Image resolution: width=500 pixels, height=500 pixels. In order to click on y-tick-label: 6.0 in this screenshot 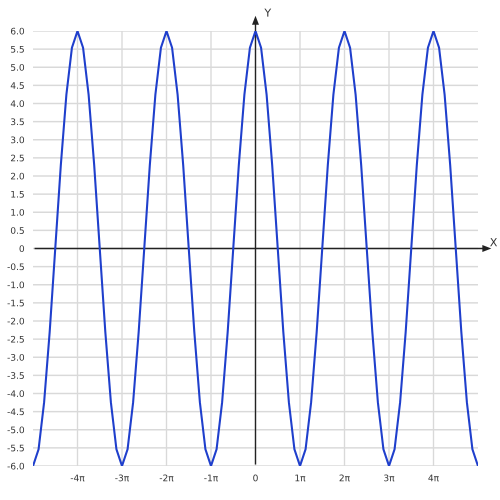, I will do `click(17, 31)`.